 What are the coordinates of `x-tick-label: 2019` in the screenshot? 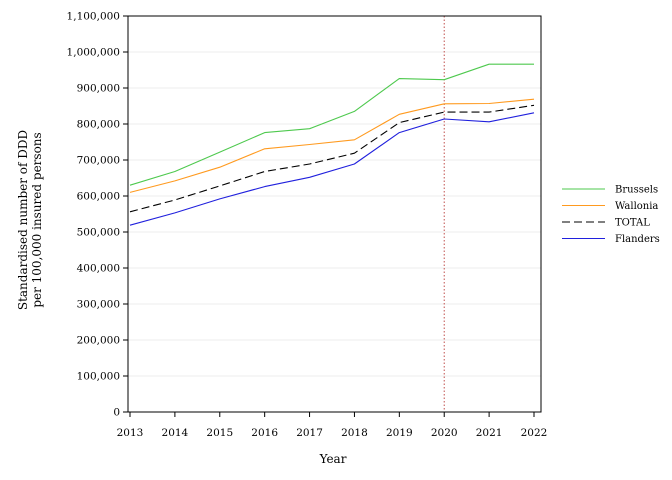 It's located at (399, 433).